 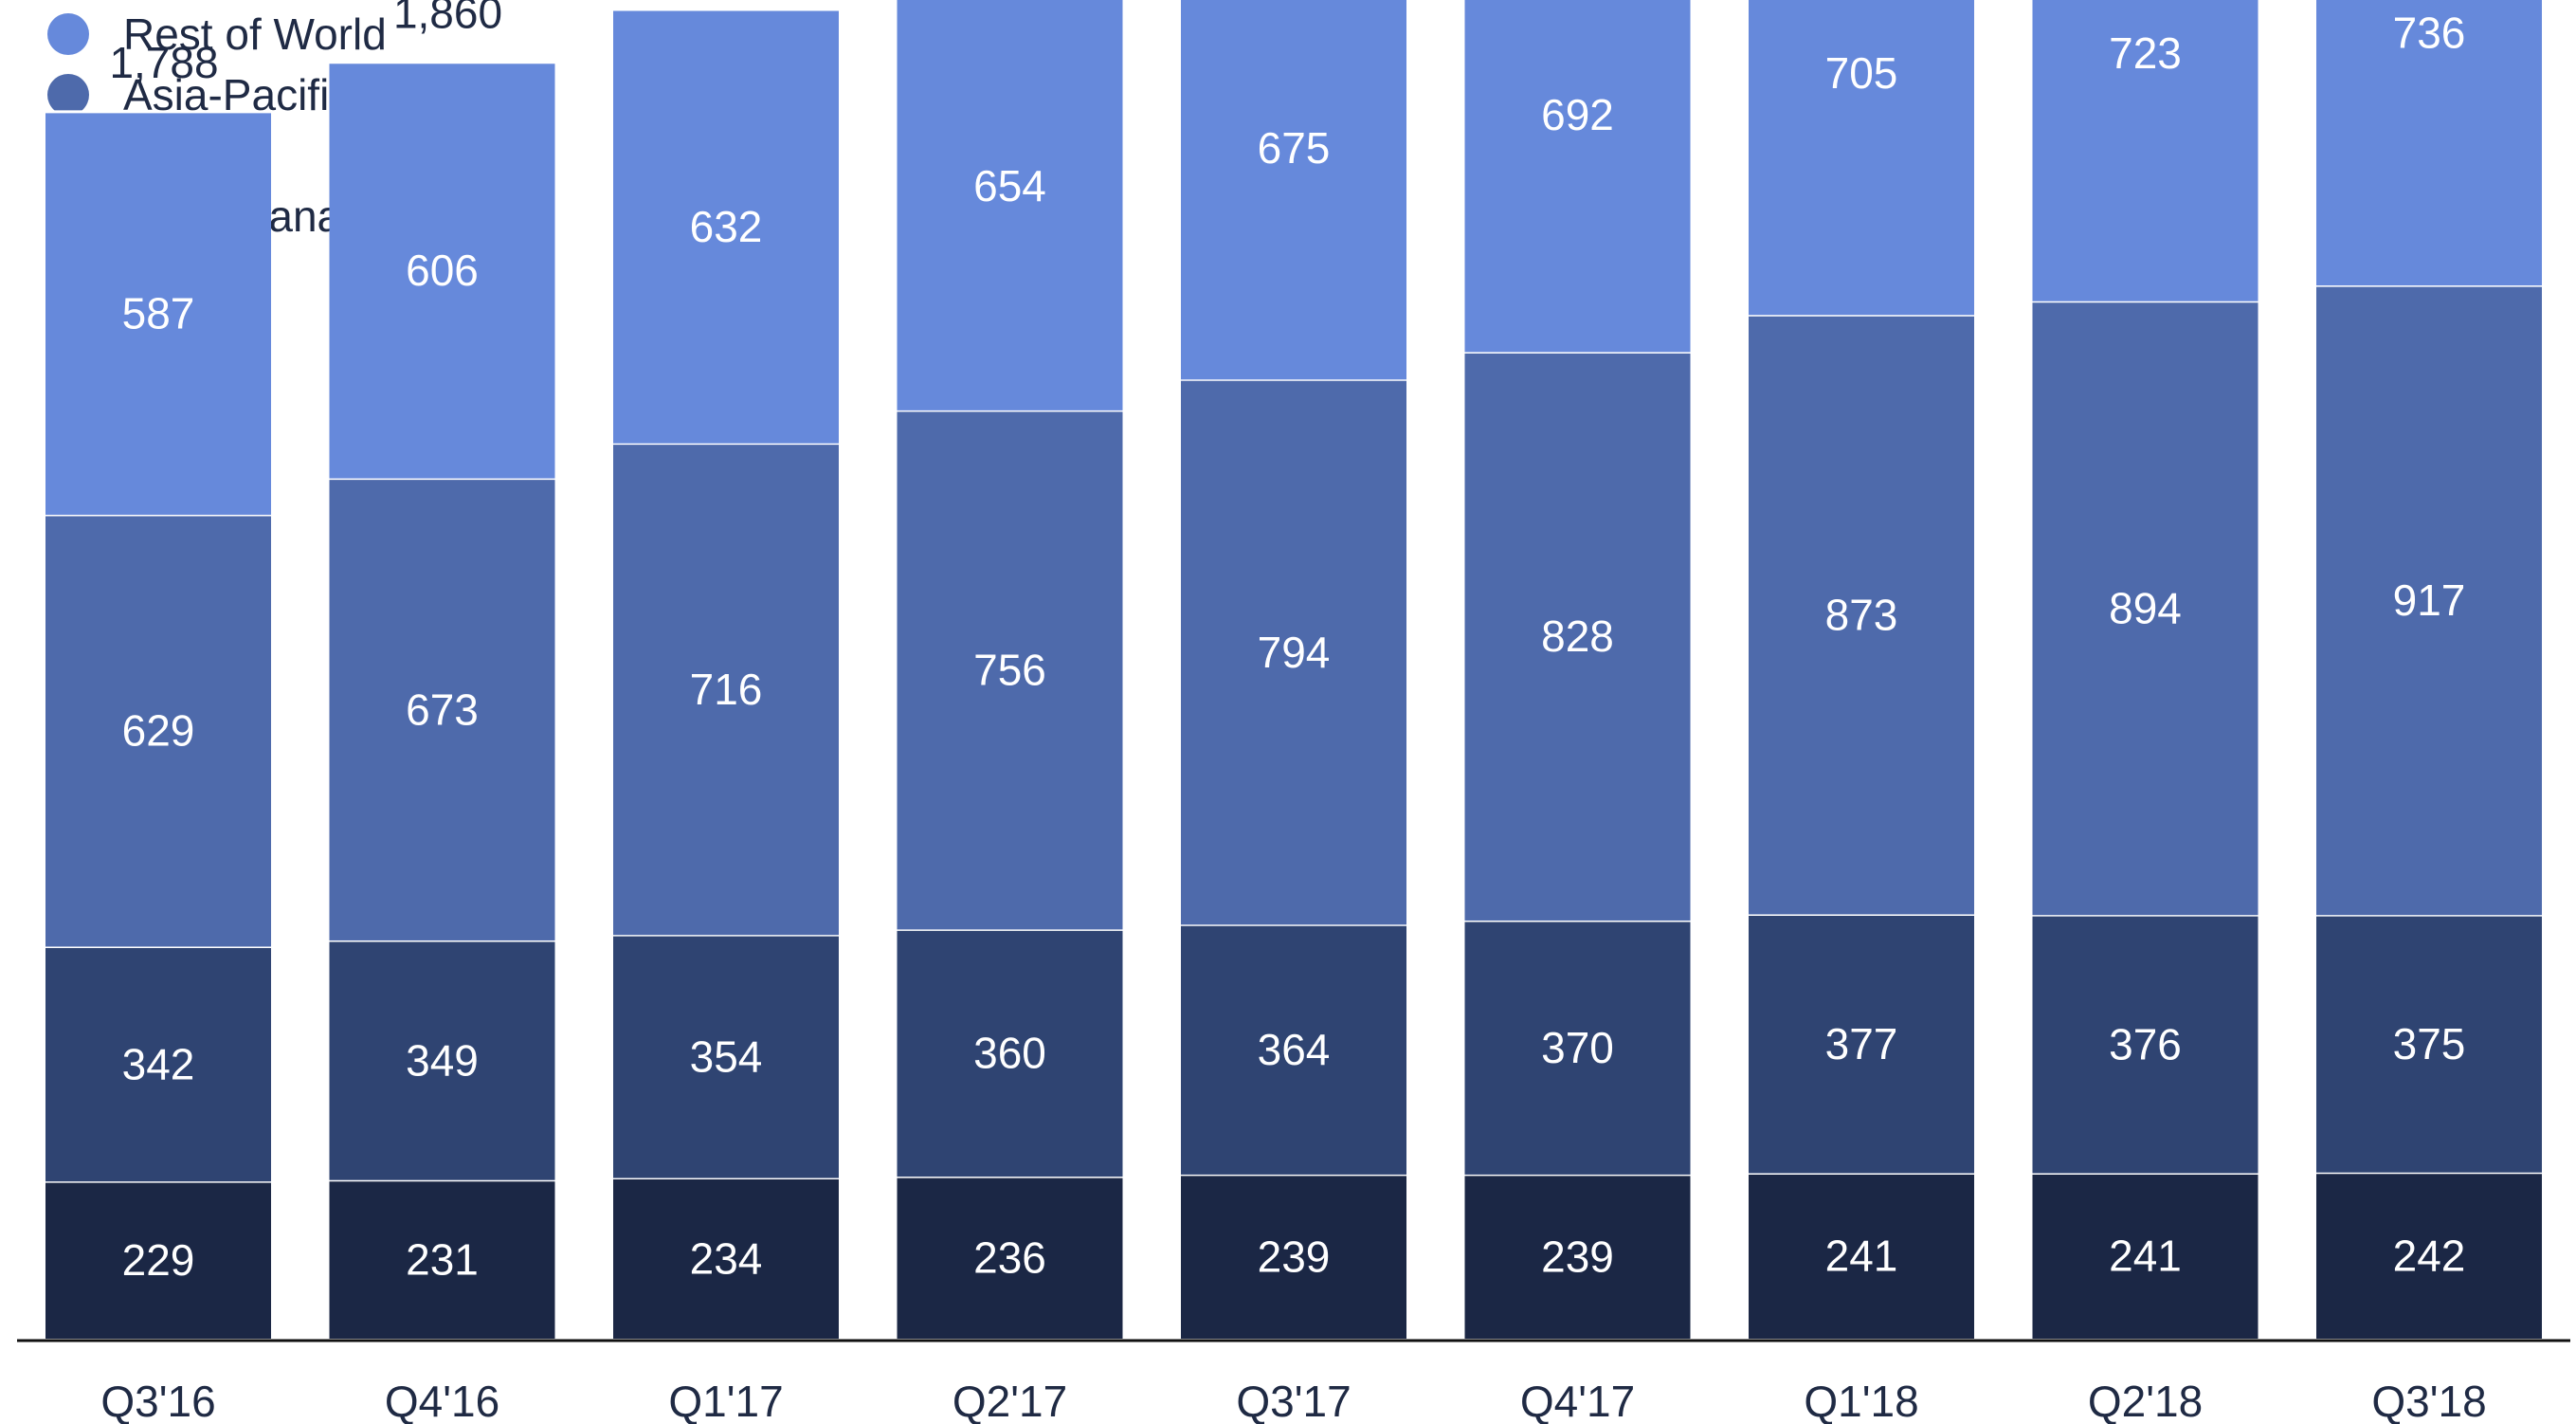 I want to click on segment-label-europe-q2-18: 376, so click(x=2145, y=1043).